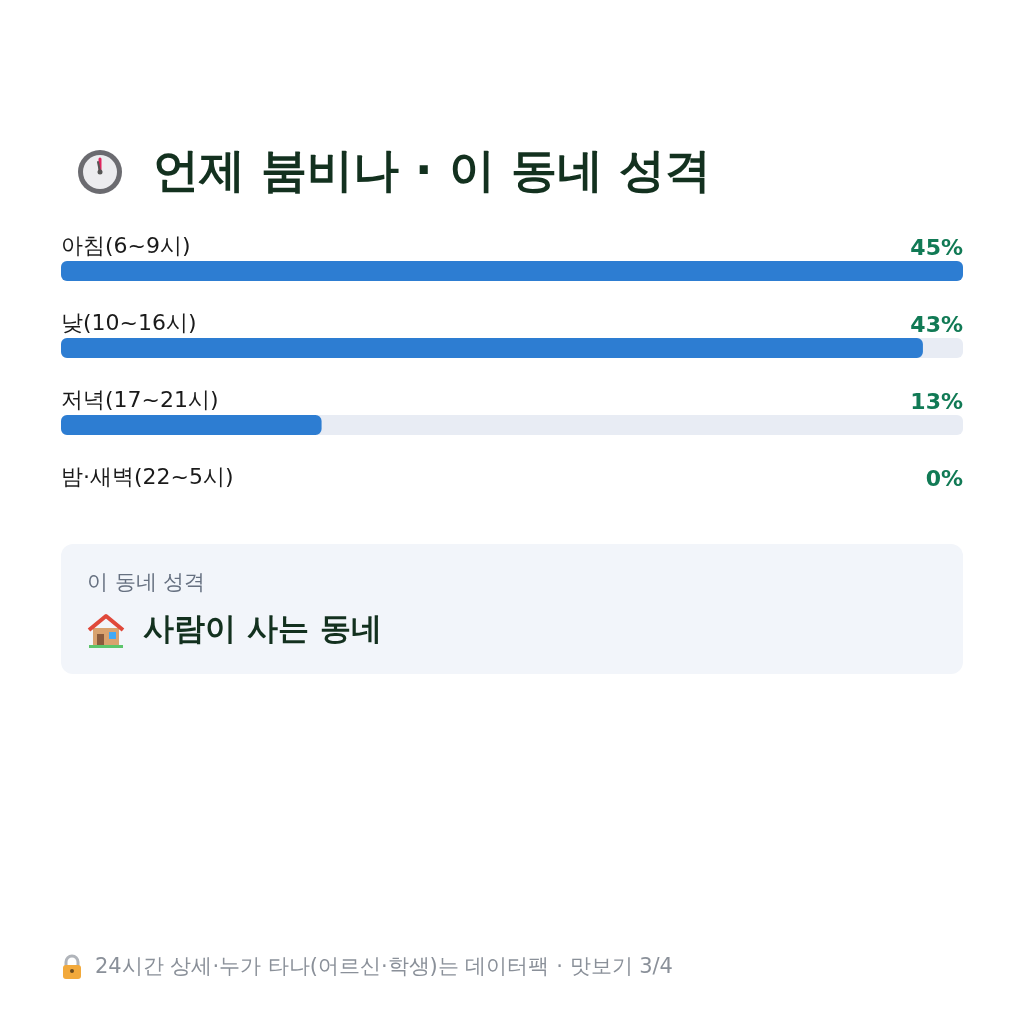 The height and width of the screenshot is (1024, 1024). I want to click on data-label: 13%, so click(936, 401).